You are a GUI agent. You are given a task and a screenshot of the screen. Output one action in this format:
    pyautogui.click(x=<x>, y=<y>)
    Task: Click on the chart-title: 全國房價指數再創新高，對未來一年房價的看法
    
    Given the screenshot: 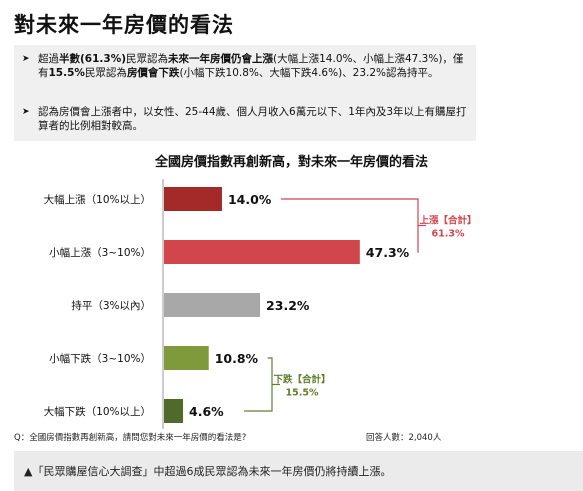 What is the action you would take?
    pyautogui.click(x=291, y=162)
    